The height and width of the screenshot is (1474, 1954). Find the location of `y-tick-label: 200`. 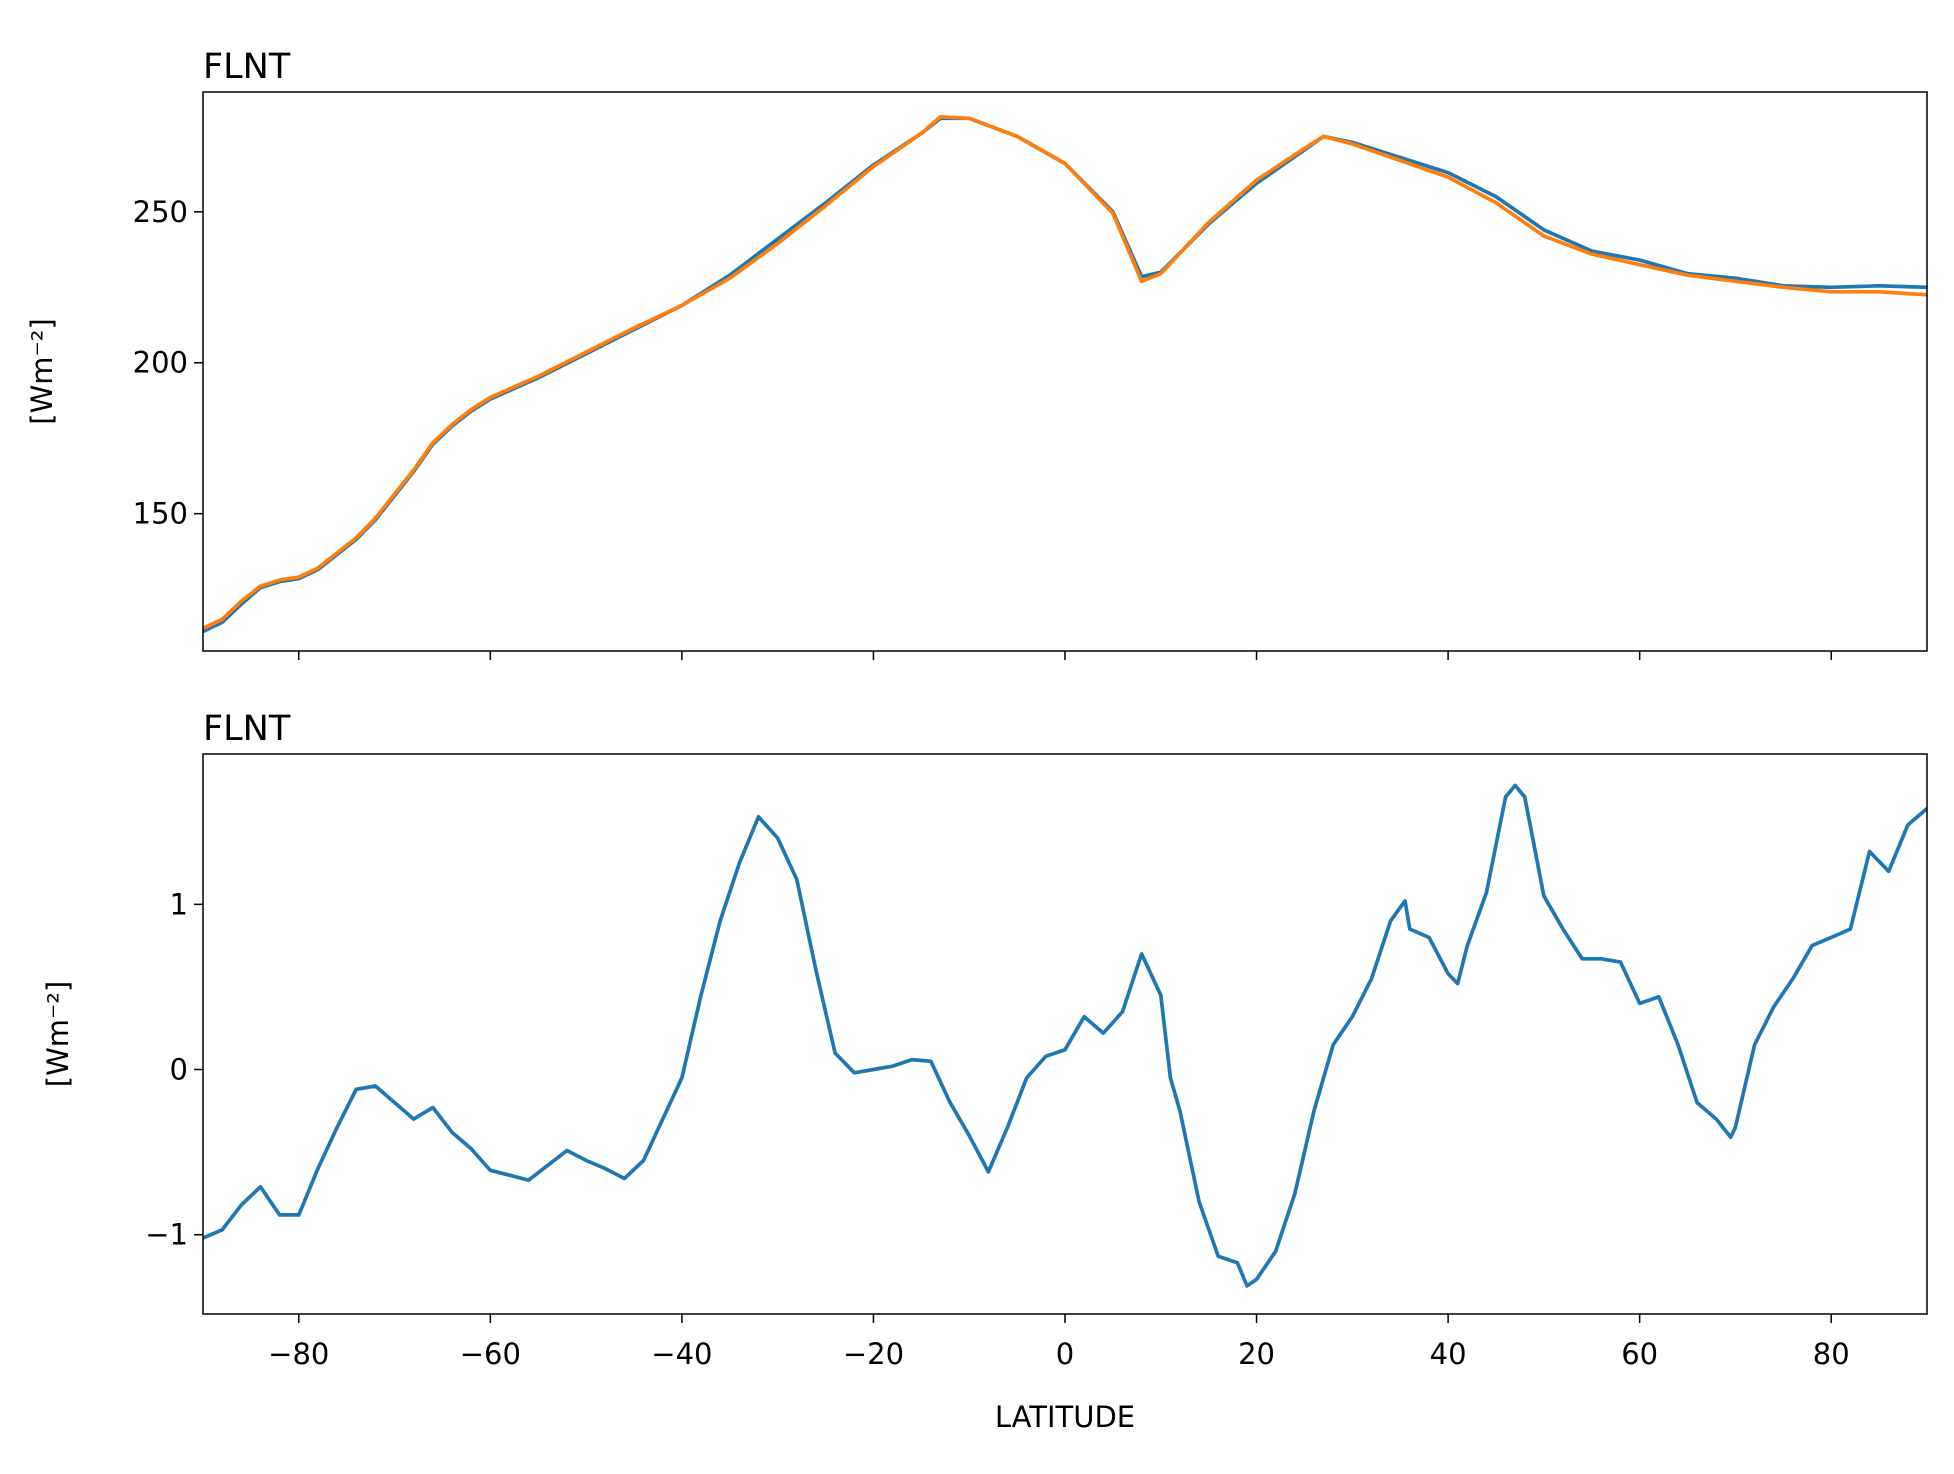

y-tick-label: 200 is located at coordinates (160, 363).